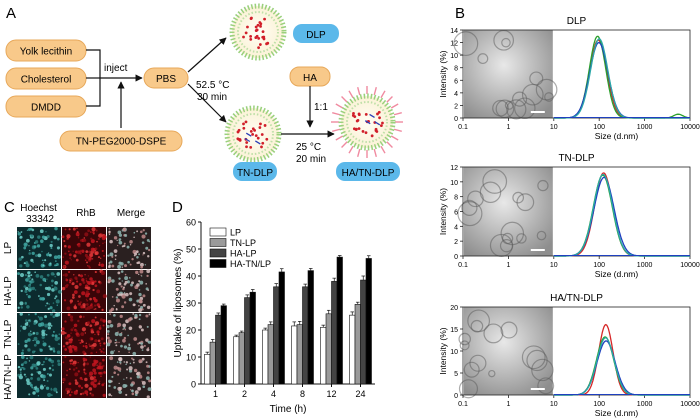 The width and height of the screenshot is (700, 419). Describe the element at coordinates (40, 219) in the screenshot. I see `col-header-hoechst-line2: 33342` at that location.